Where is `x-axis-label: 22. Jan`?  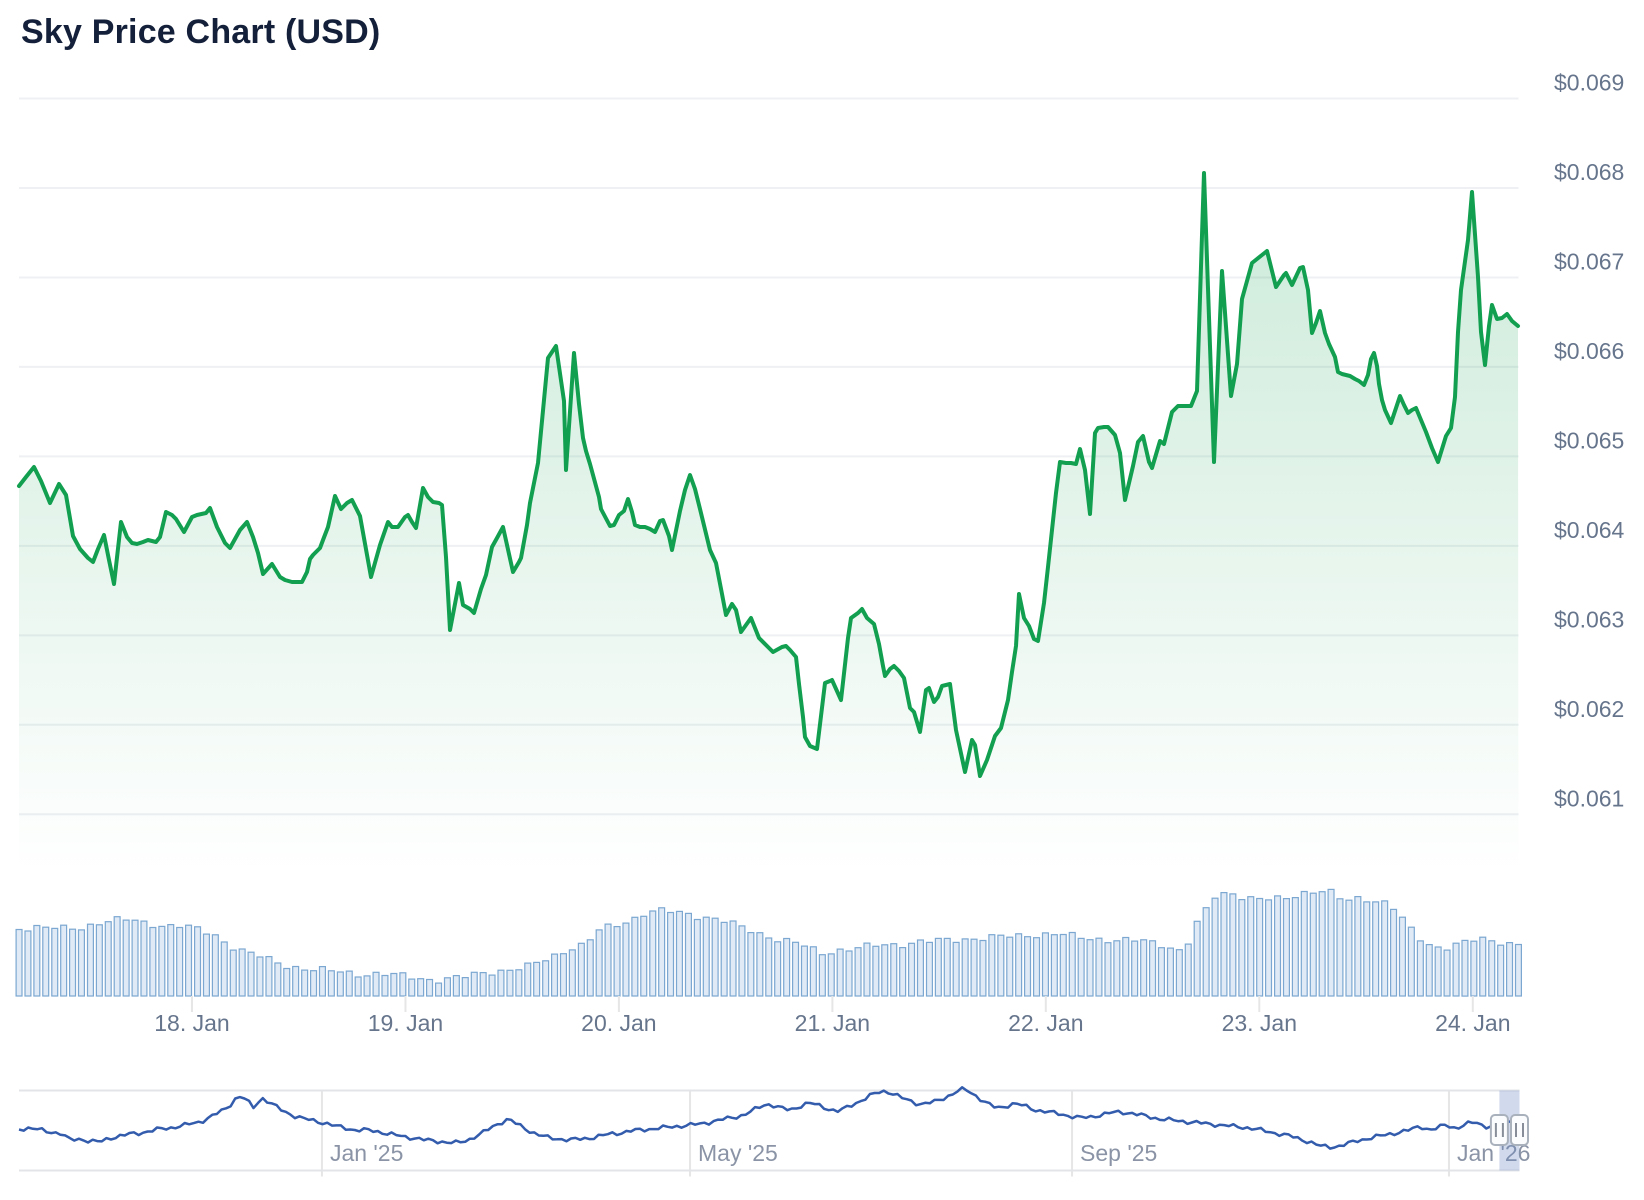 x-axis-label: 22. Jan is located at coordinates (1045, 1023).